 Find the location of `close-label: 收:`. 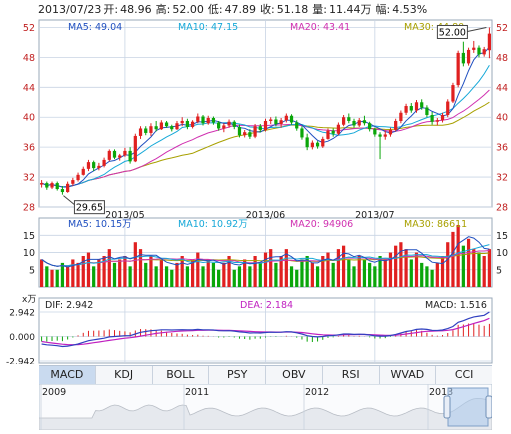

close-label: 收: is located at coordinates (267, 9).